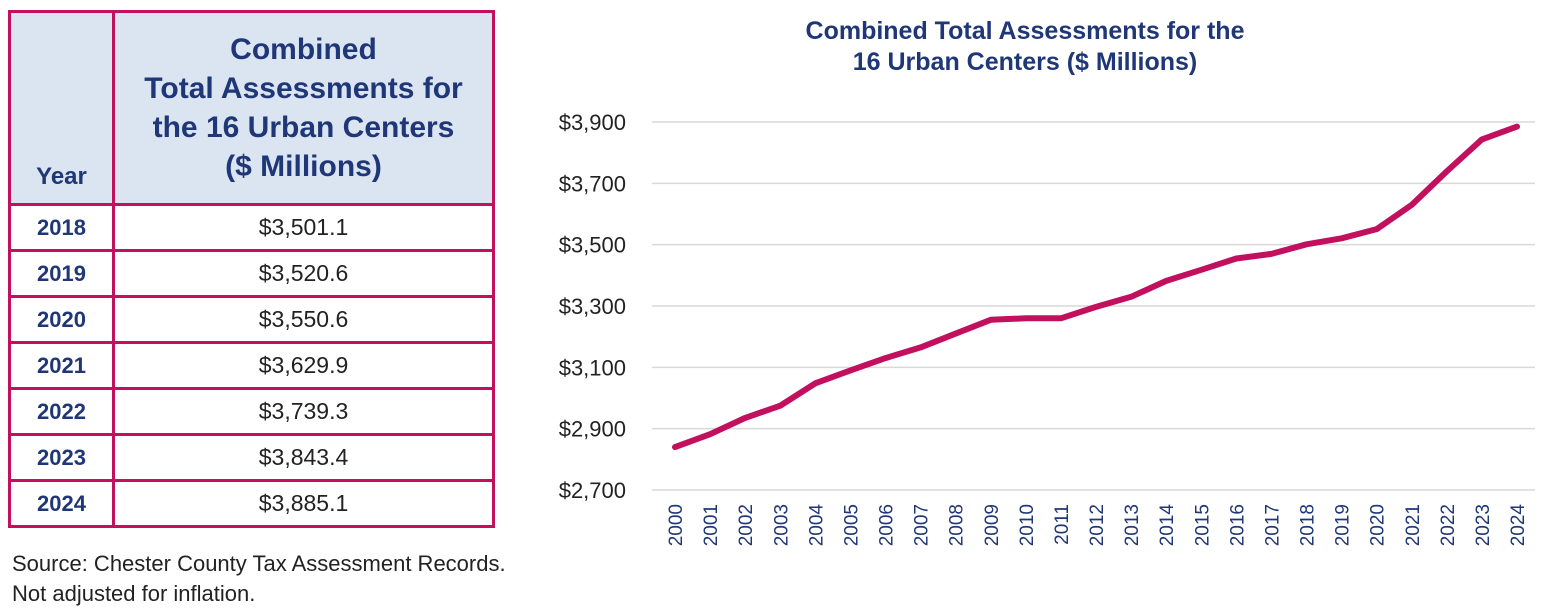 The height and width of the screenshot is (611, 1556). What do you see at coordinates (746, 525) in the screenshot?
I see `x-tick-label: 2002` at bounding box center [746, 525].